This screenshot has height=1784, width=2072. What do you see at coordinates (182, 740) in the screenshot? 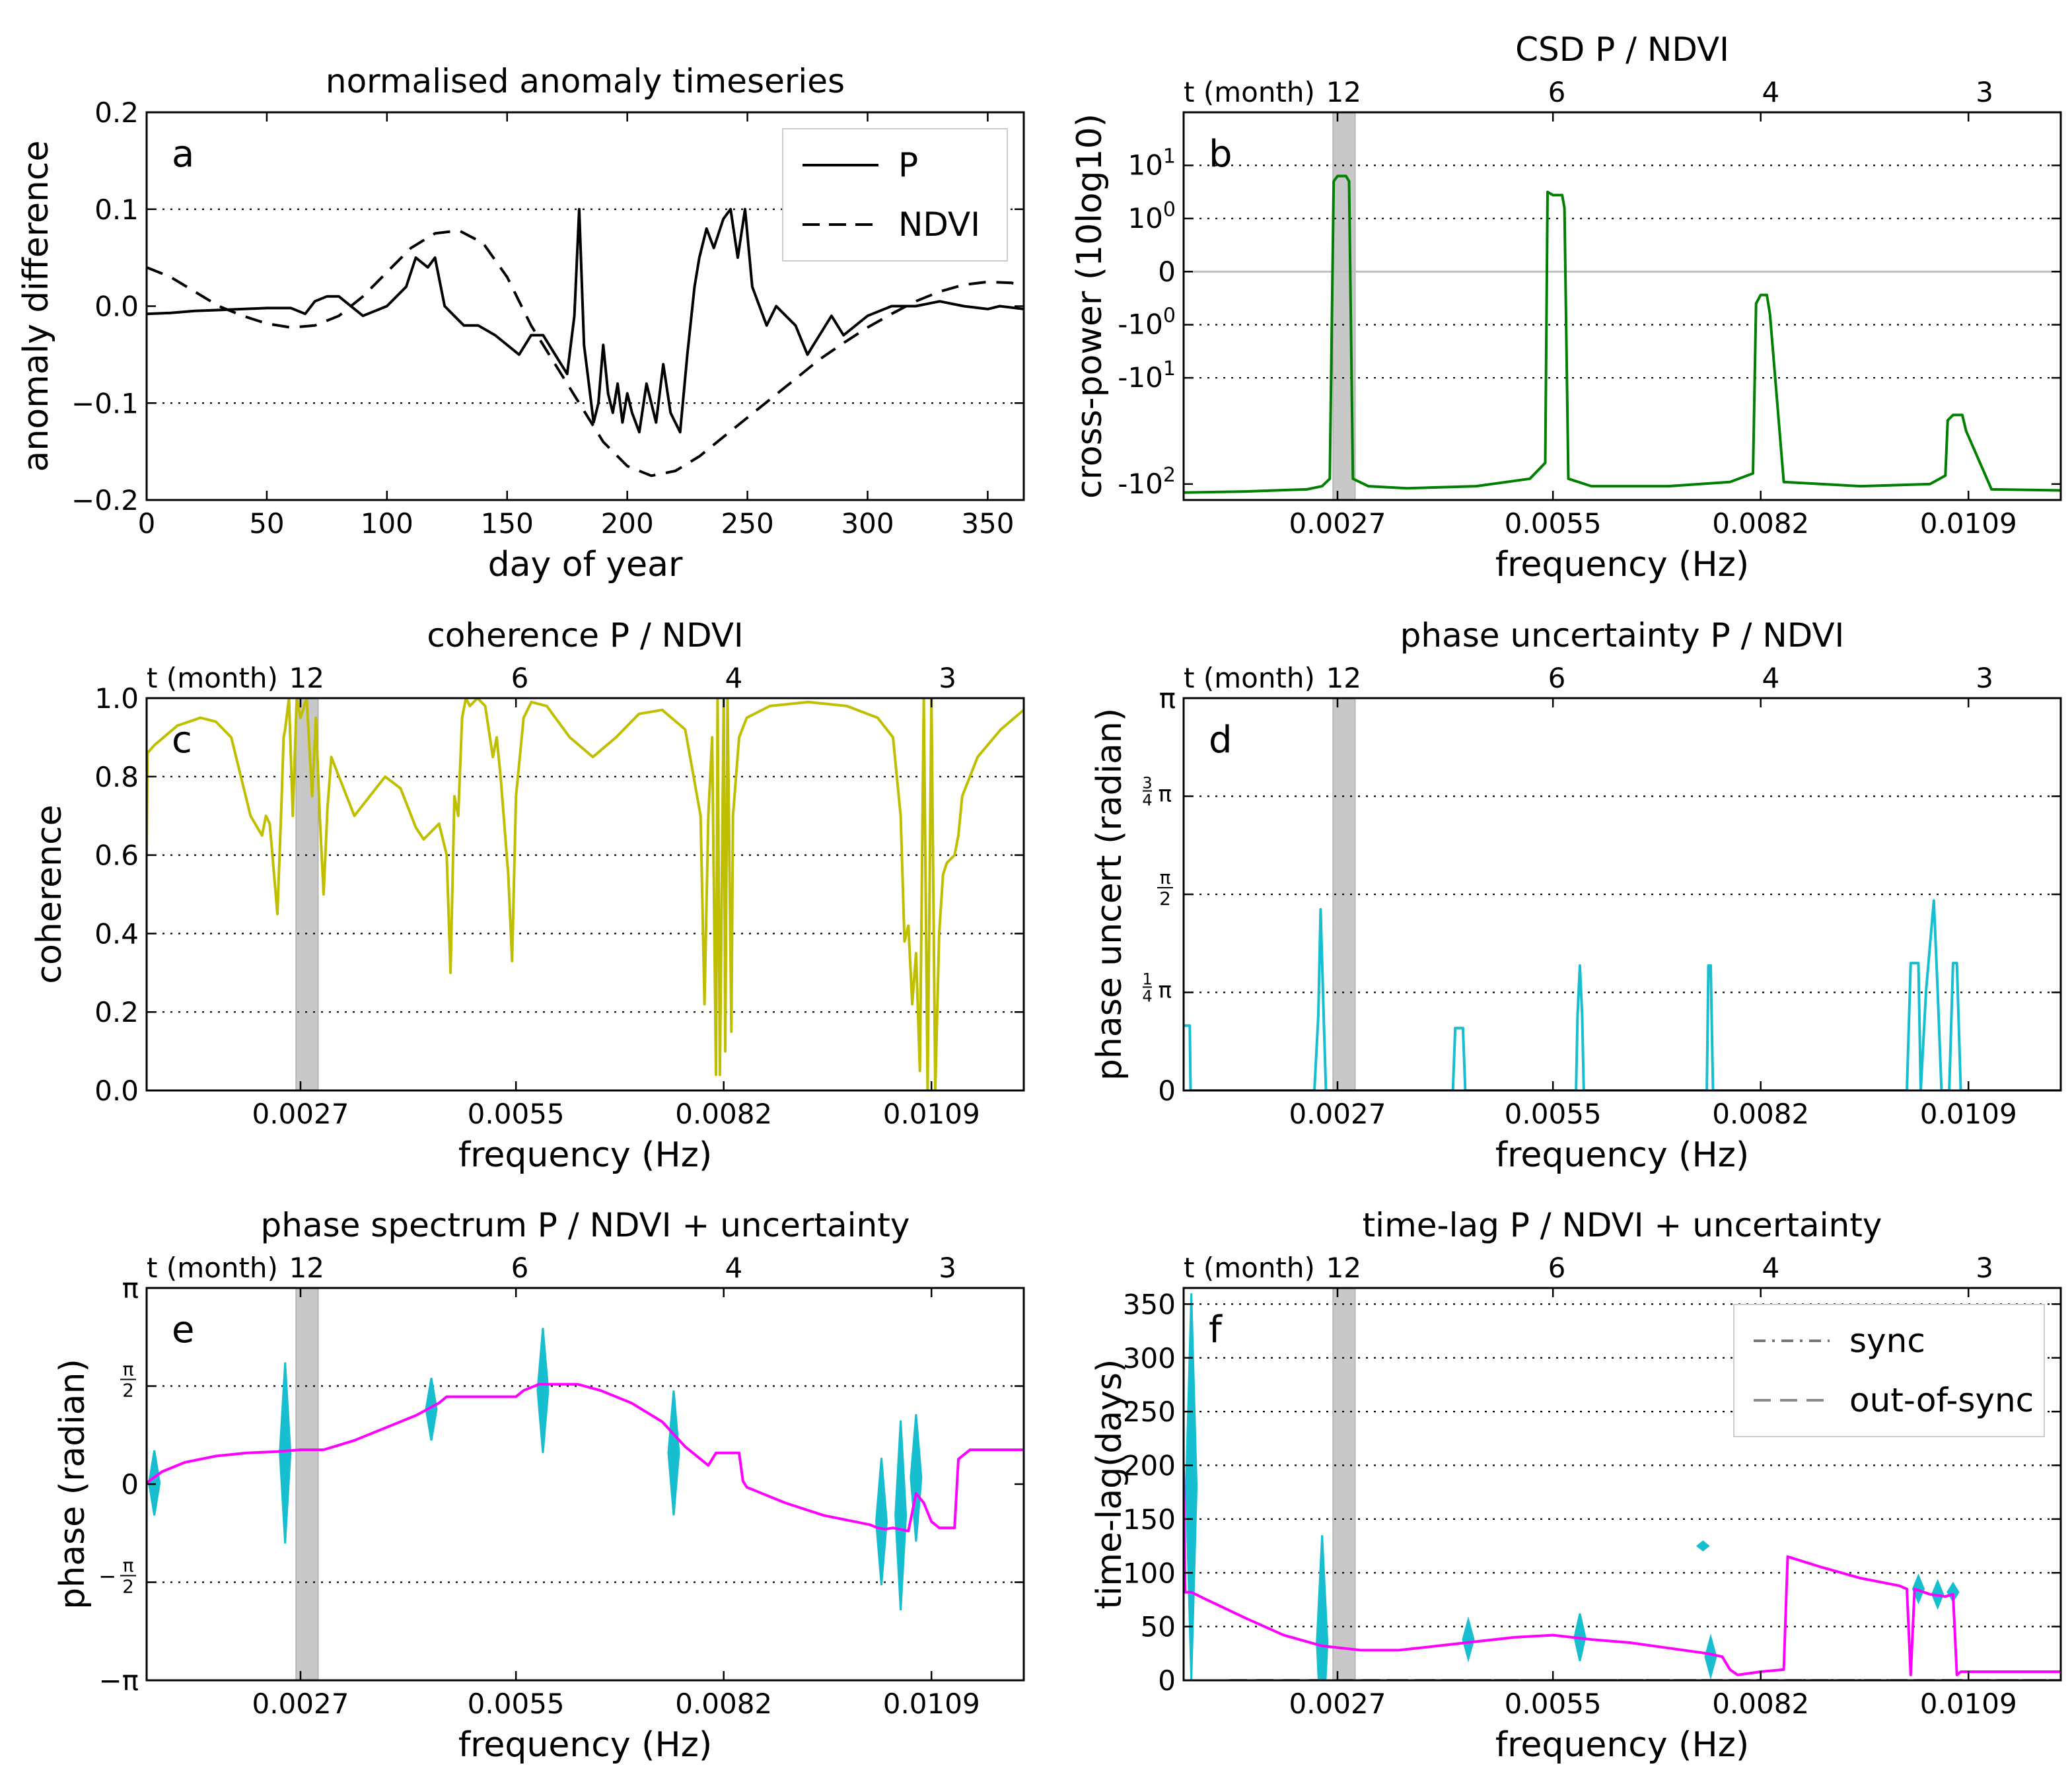
I see `panel-letter: c` at bounding box center [182, 740].